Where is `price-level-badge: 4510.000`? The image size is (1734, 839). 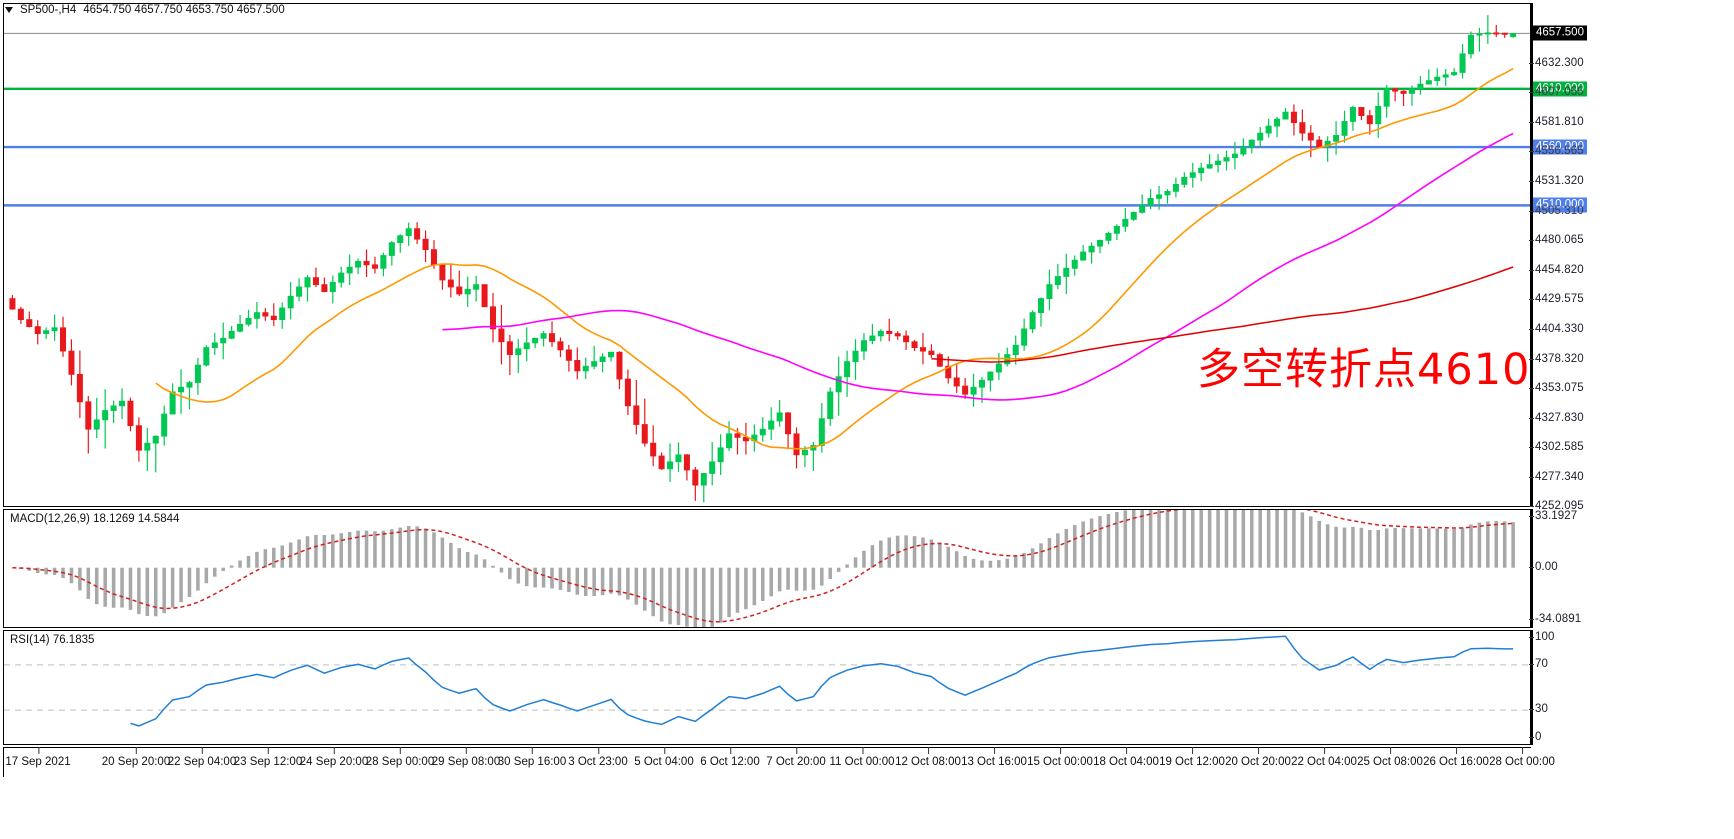 price-level-badge: 4510.000 is located at coordinates (1560, 205).